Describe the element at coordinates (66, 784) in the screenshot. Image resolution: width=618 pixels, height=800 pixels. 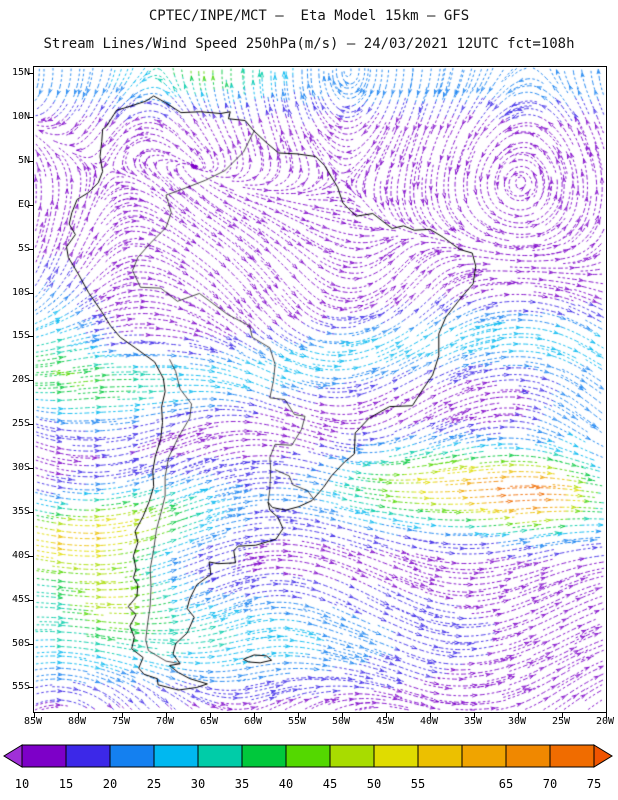
I see `colorbar-tick-label: 15` at that location.